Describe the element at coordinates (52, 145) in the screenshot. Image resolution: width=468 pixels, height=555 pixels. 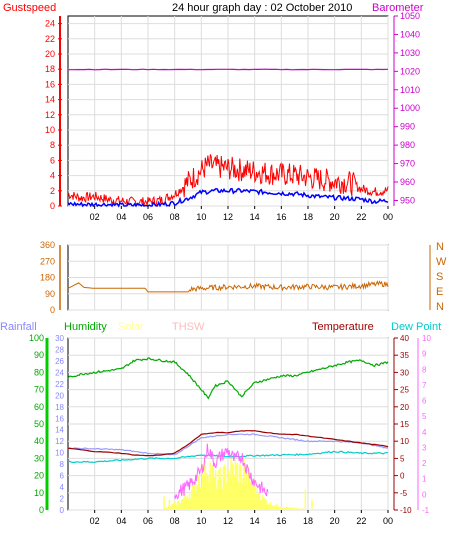
I see `gust-ytick-label: 8` at that location.